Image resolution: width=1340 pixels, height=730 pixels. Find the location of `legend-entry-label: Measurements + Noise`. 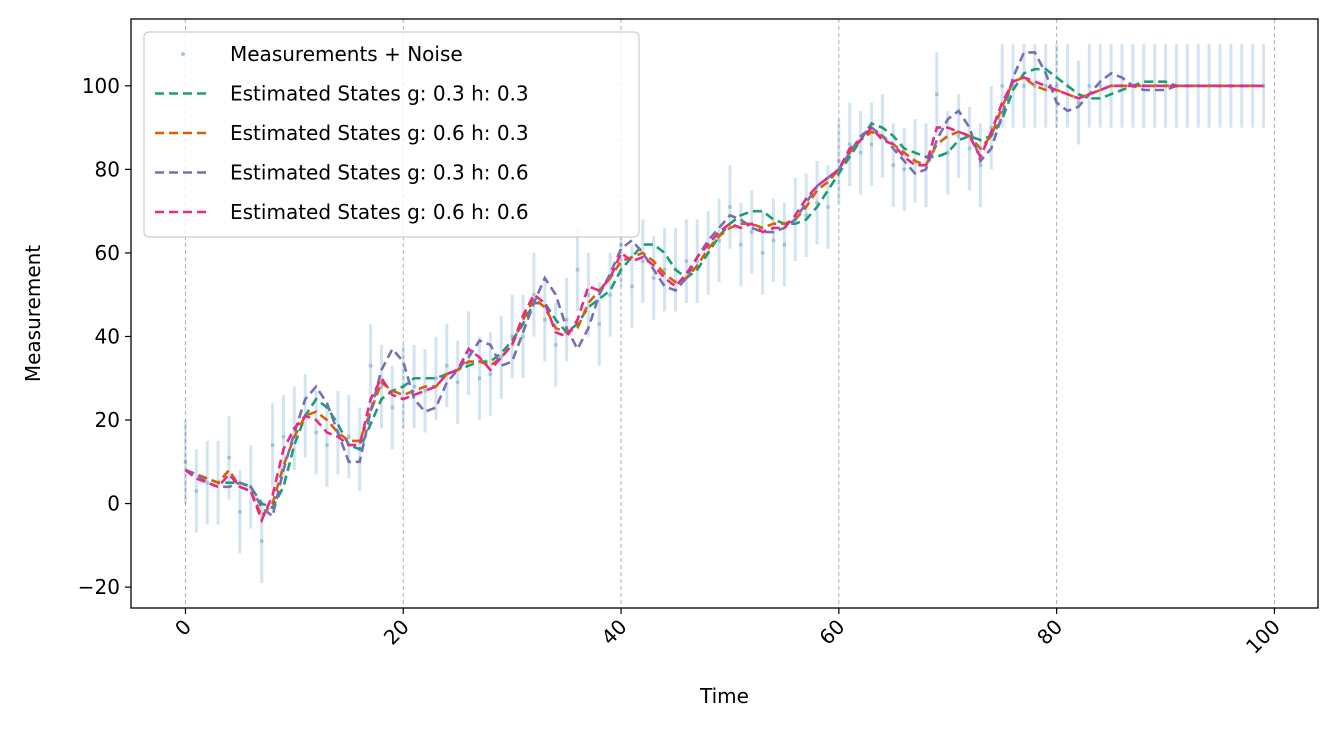

legend-entry-label: Measurements + Noise is located at coordinates (346, 54).